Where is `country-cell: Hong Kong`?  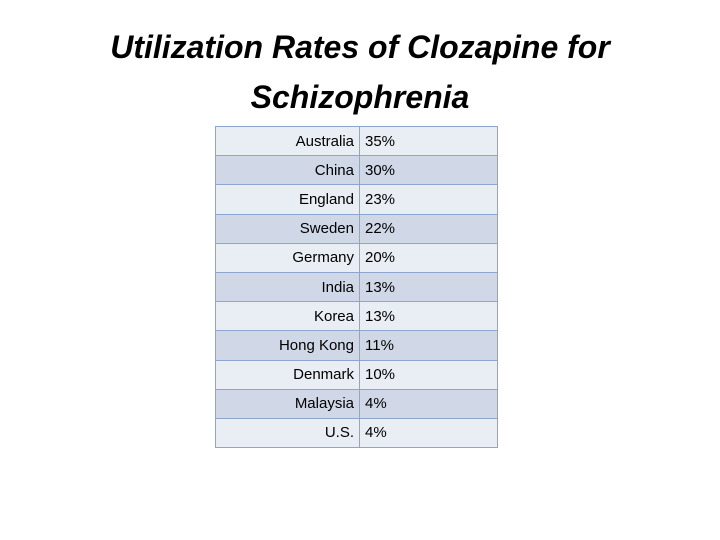 country-cell: Hong Kong is located at coordinates (287, 345).